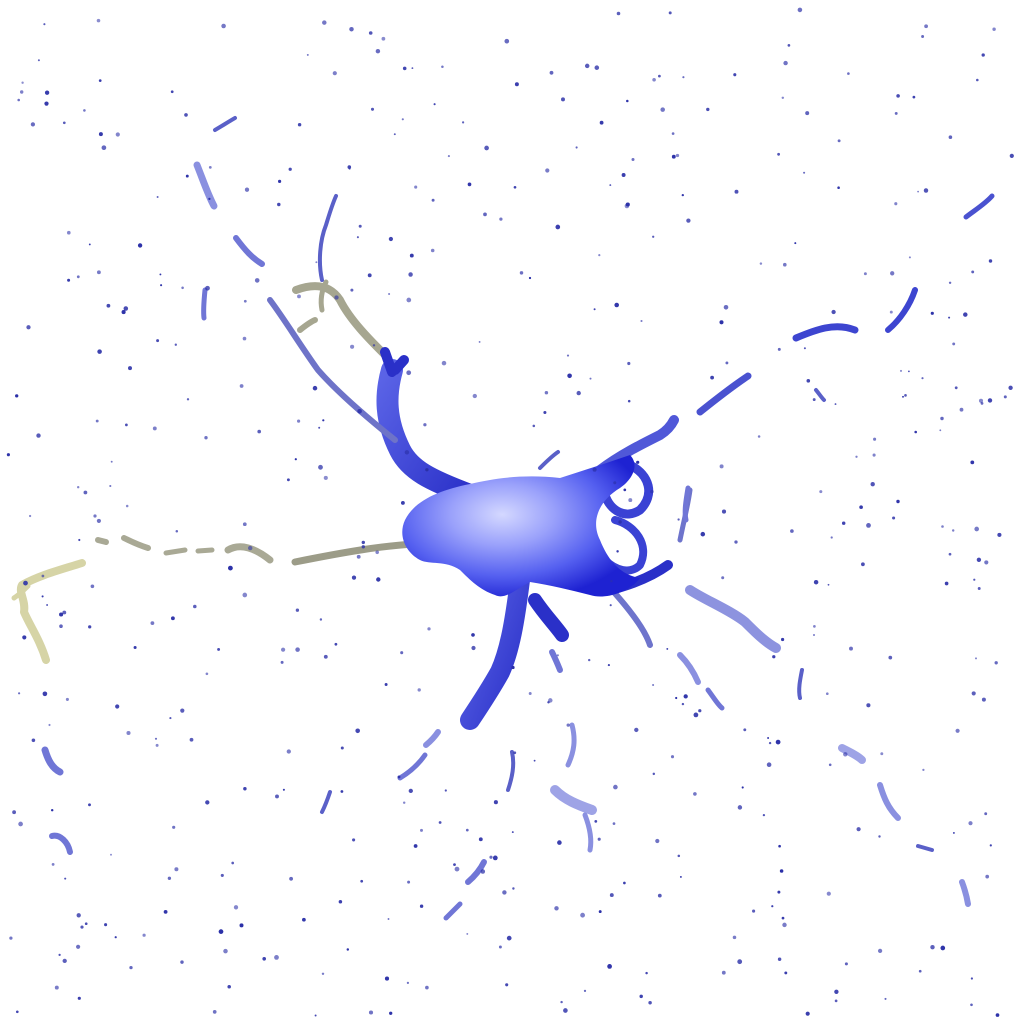  Describe the element at coordinates (21, 592) in the screenshot. I see `left-axon-tip` at that location.